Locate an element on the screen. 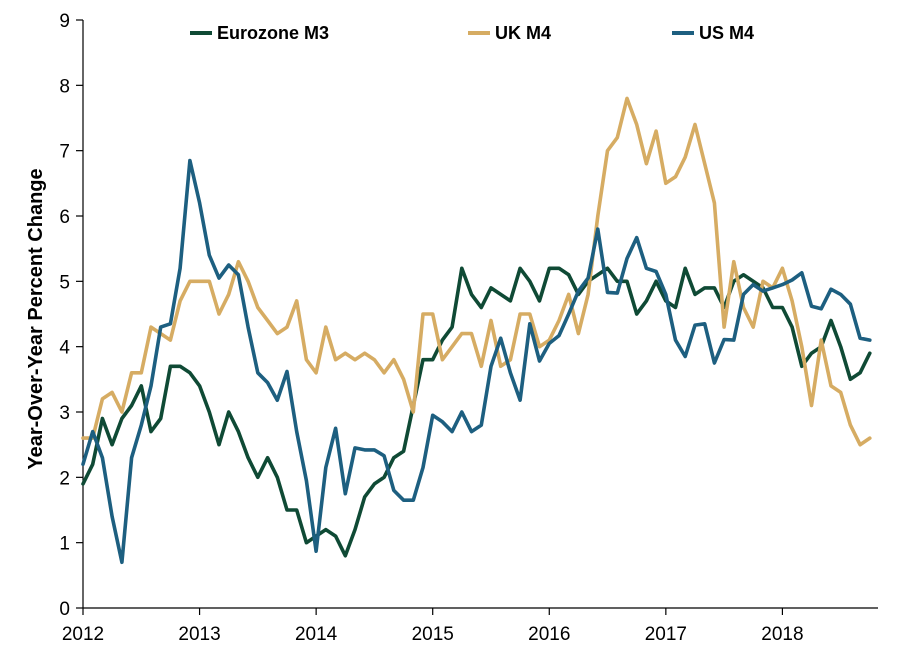  legend-label: US M4 is located at coordinates (726, 33).